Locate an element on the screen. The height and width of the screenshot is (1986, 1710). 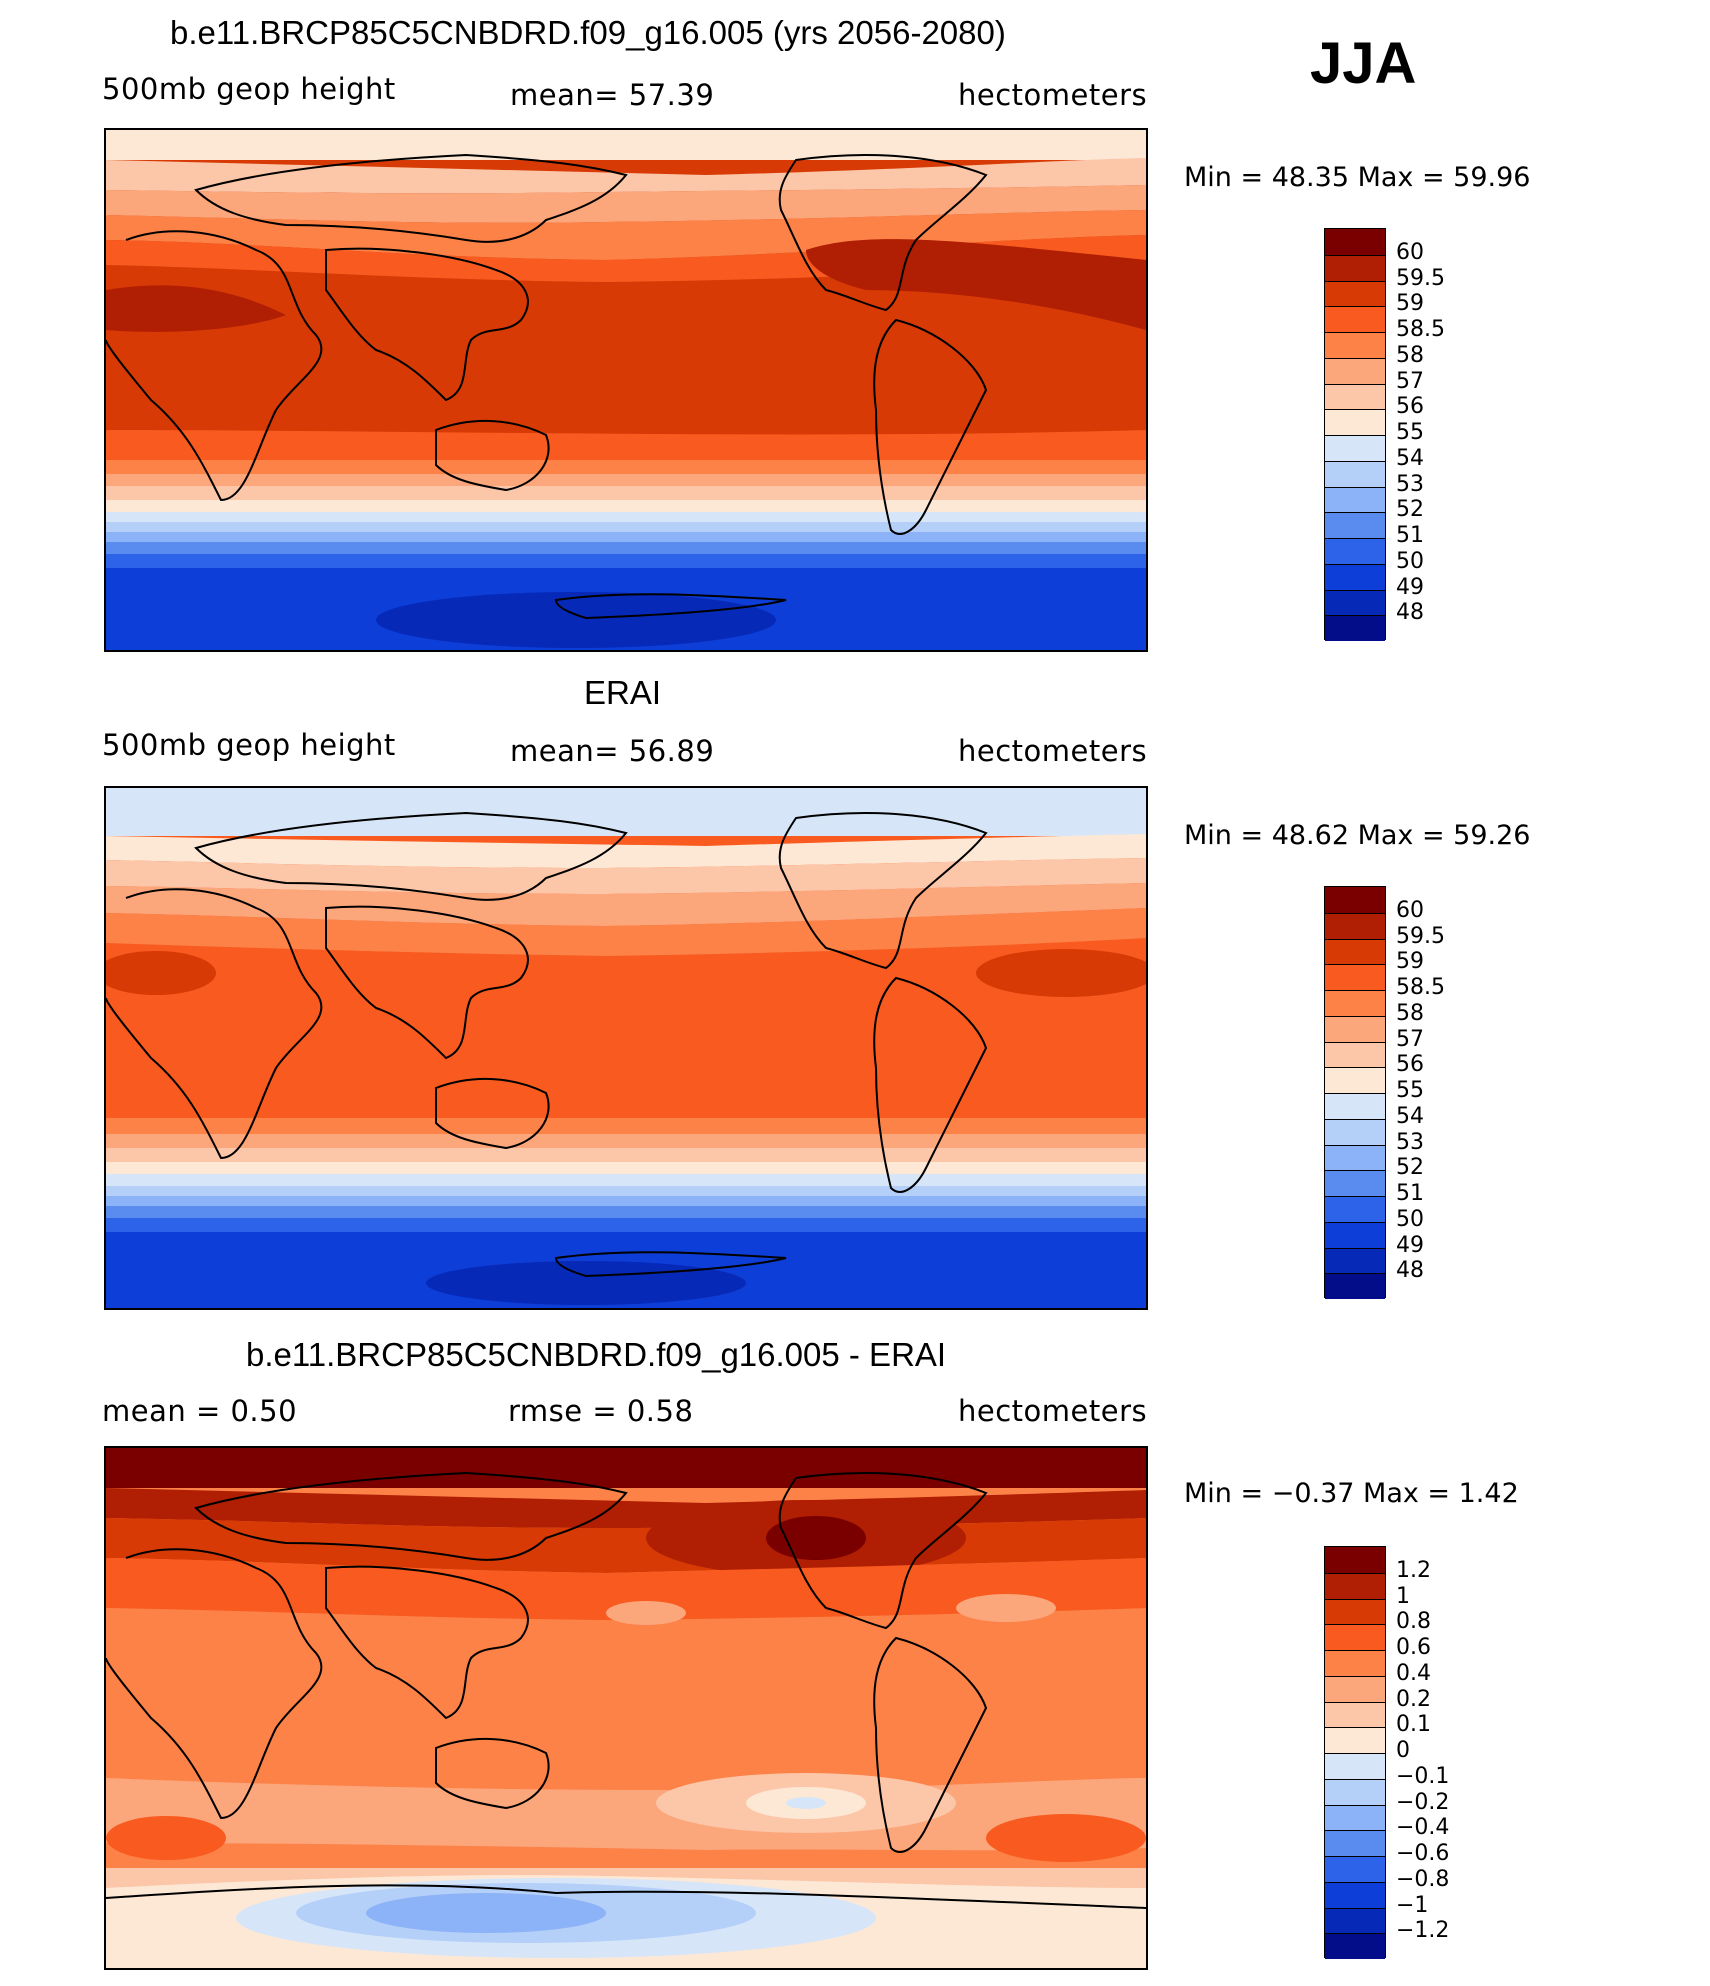
panel-1-minmax: Min = 48.35 Max = 59.96 is located at coordinates (1357, 177).